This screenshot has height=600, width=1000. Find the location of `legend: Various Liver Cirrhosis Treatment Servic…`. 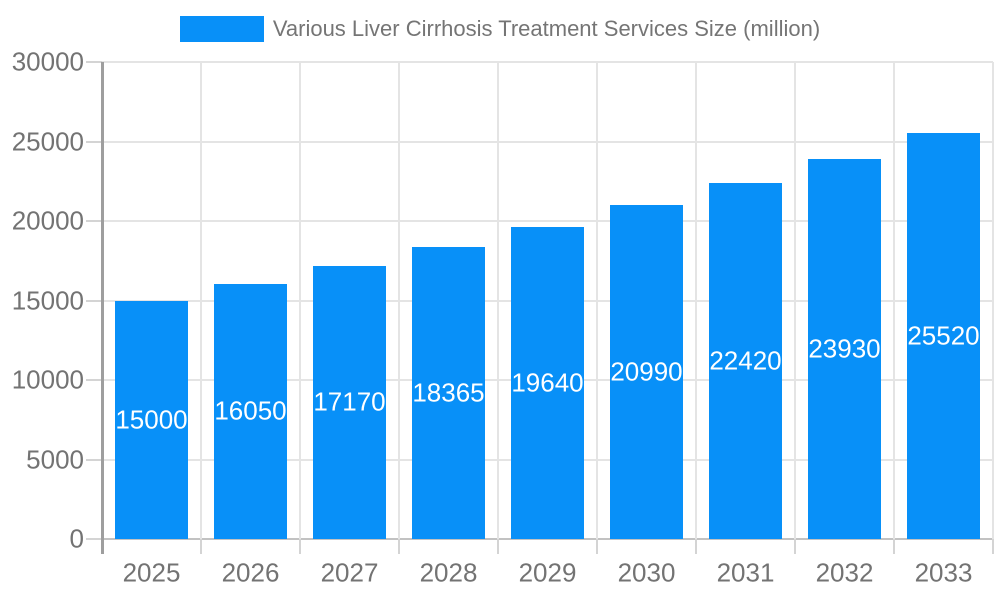

legend: Various Liver Cirrhosis Treatment Servic… is located at coordinates (500, 29).